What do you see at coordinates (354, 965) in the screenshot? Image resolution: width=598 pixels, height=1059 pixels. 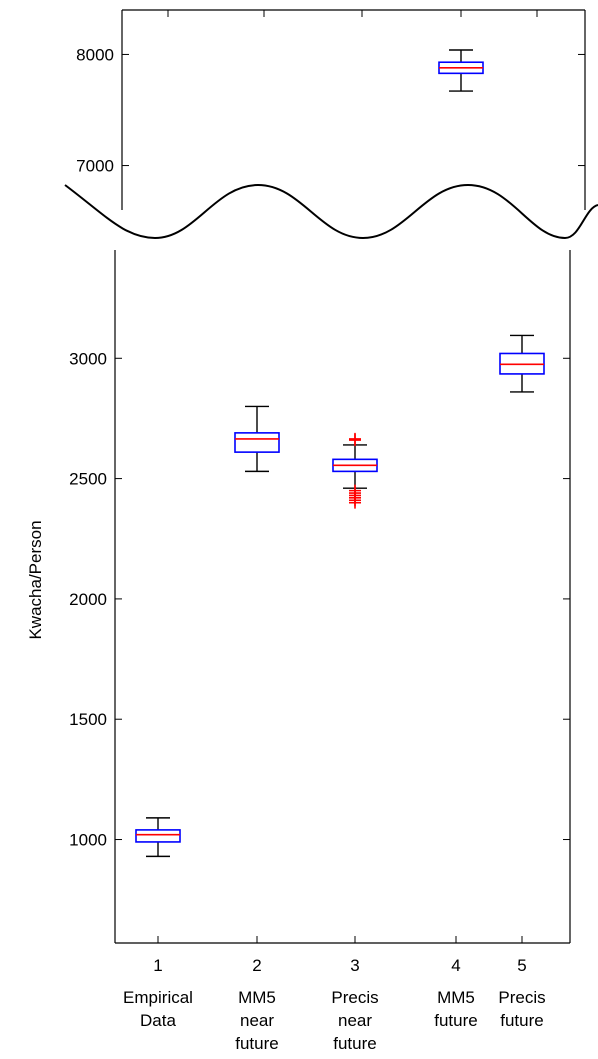 I see `x-tick-label: 3` at bounding box center [354, 965].